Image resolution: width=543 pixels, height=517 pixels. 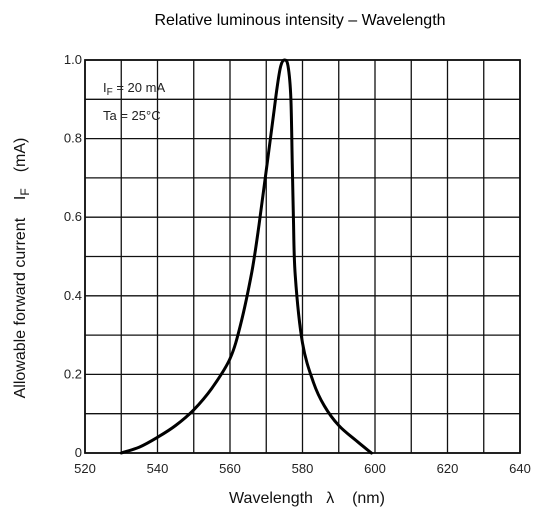 I want to click on x-tick-label: 580, so click(x=303, y=468).